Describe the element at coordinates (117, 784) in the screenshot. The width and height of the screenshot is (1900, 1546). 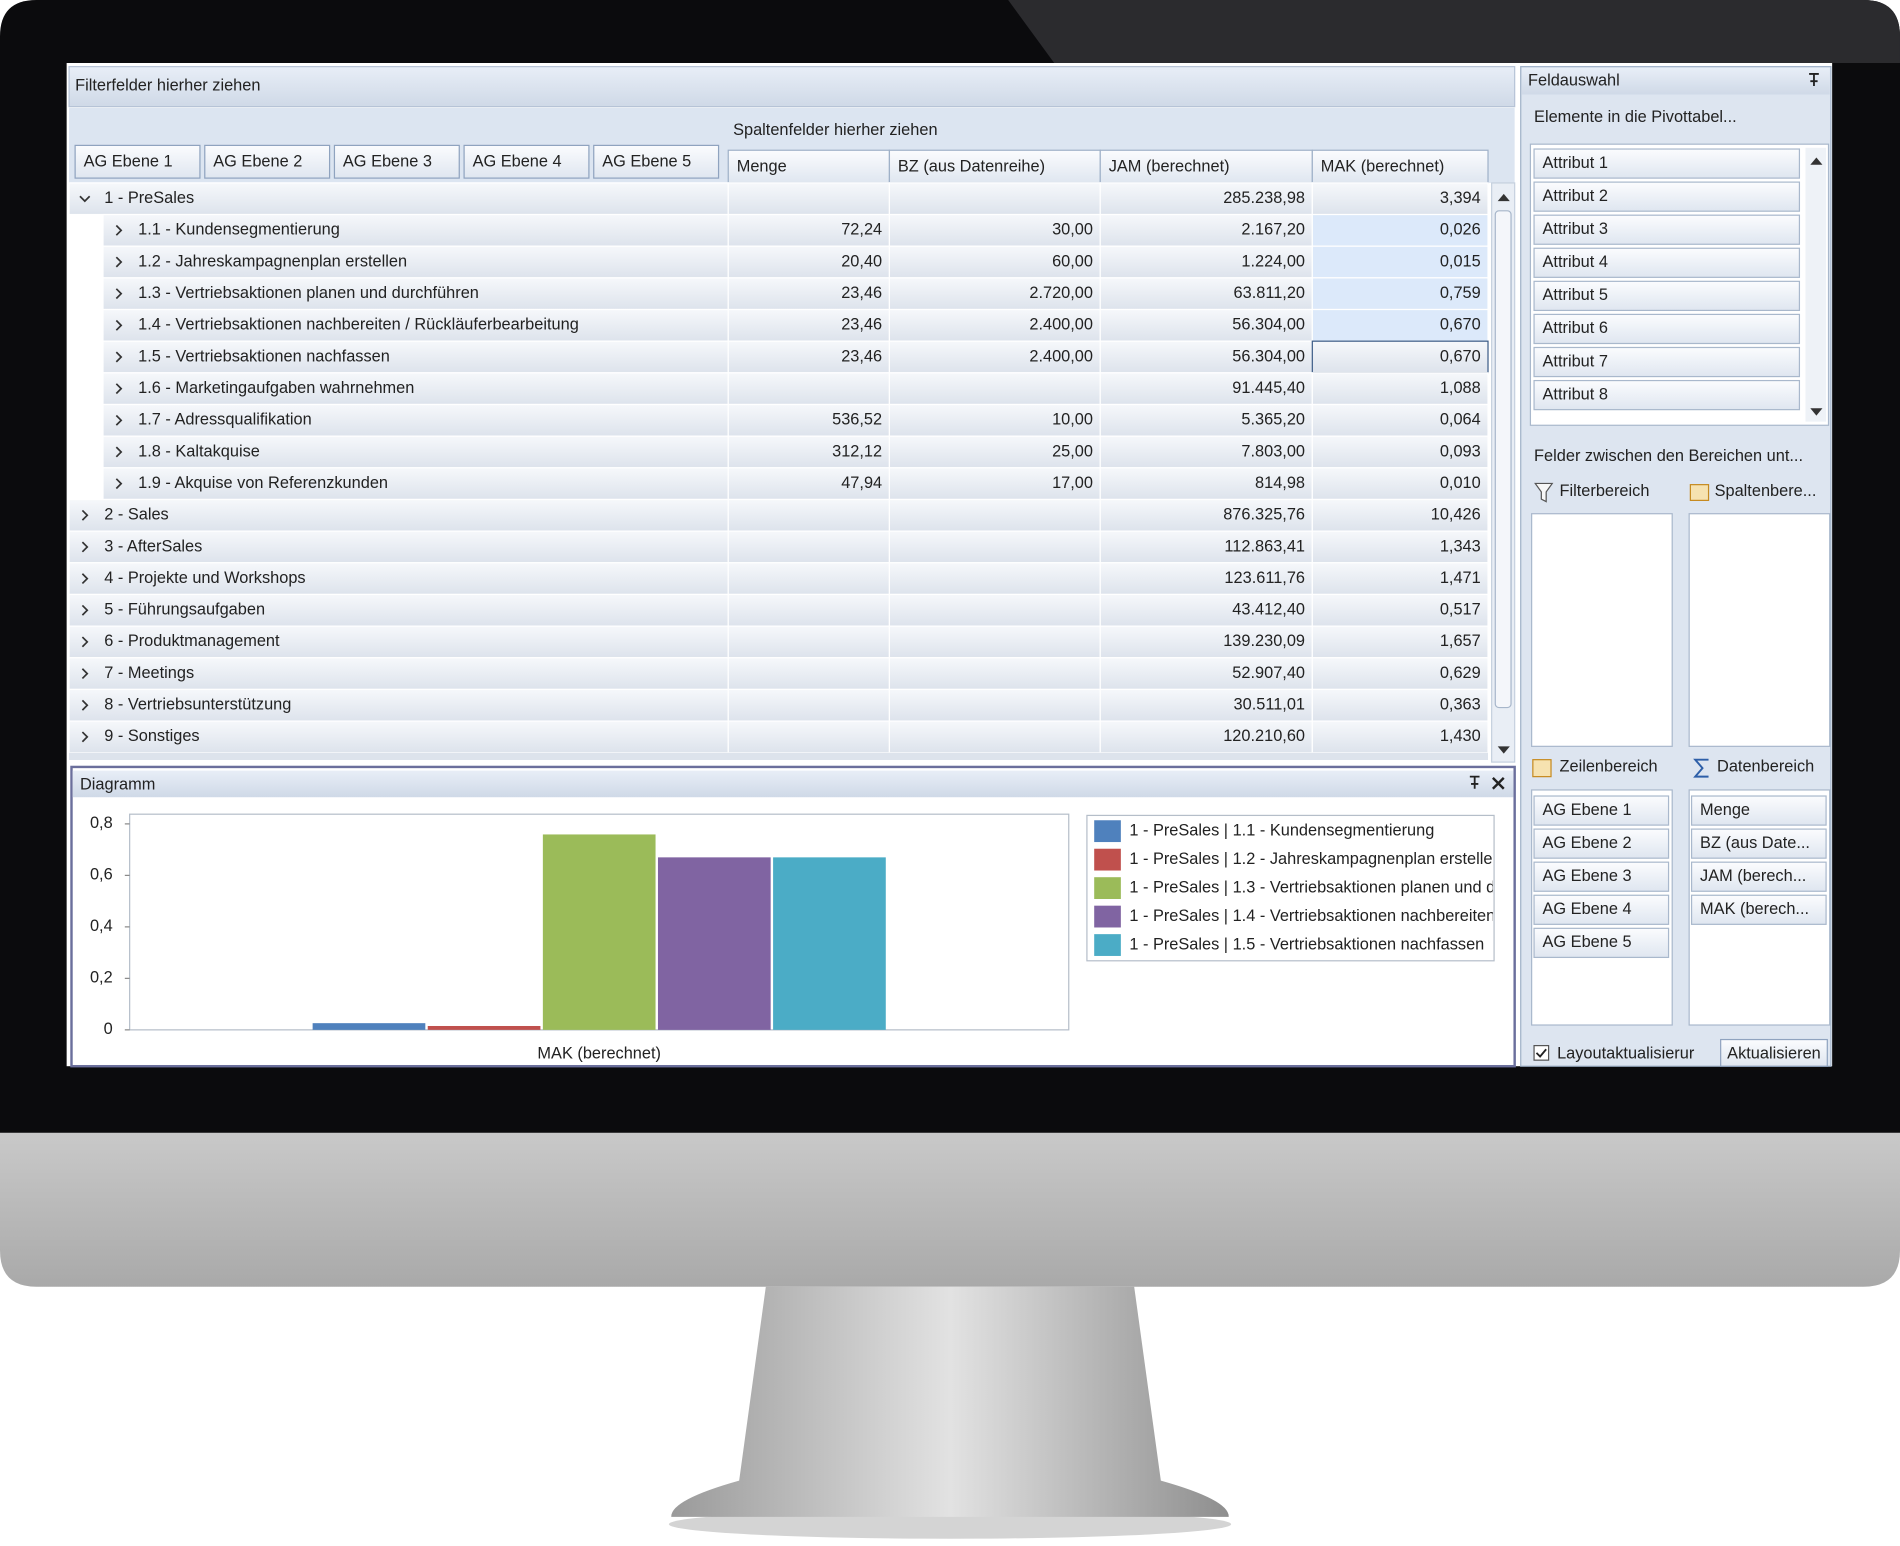
I see `chart-panel-title: Diagramm` at that location.